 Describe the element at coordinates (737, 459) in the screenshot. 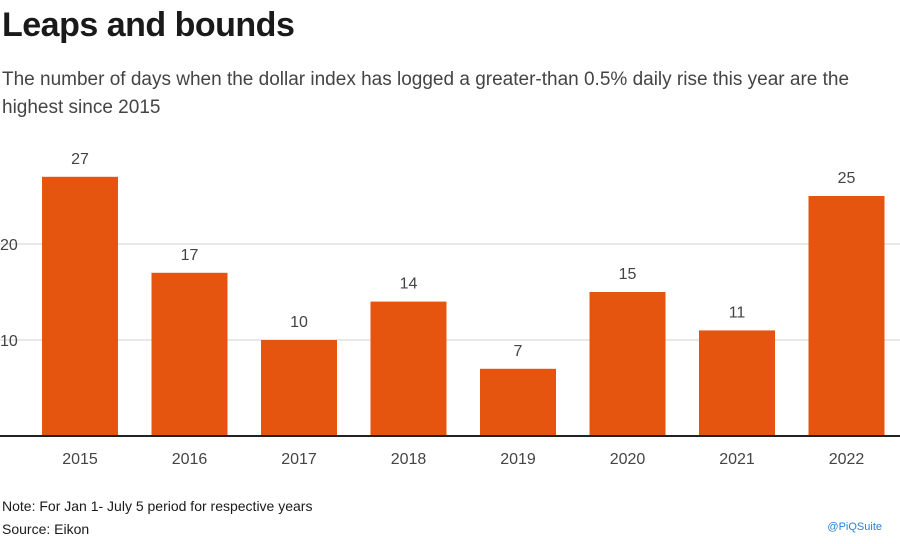

I see `x-tick-label: 2021` at that location.